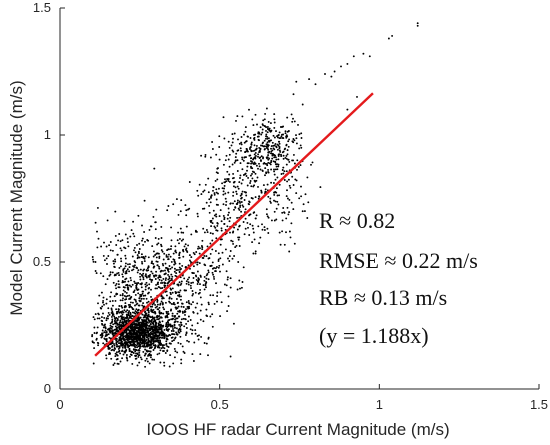  What do you see at coordinates (383, 297) in the screenshot?
I see `stat-rb: RB ≈ 0.13 m/s` at bounding box center [383, 297].